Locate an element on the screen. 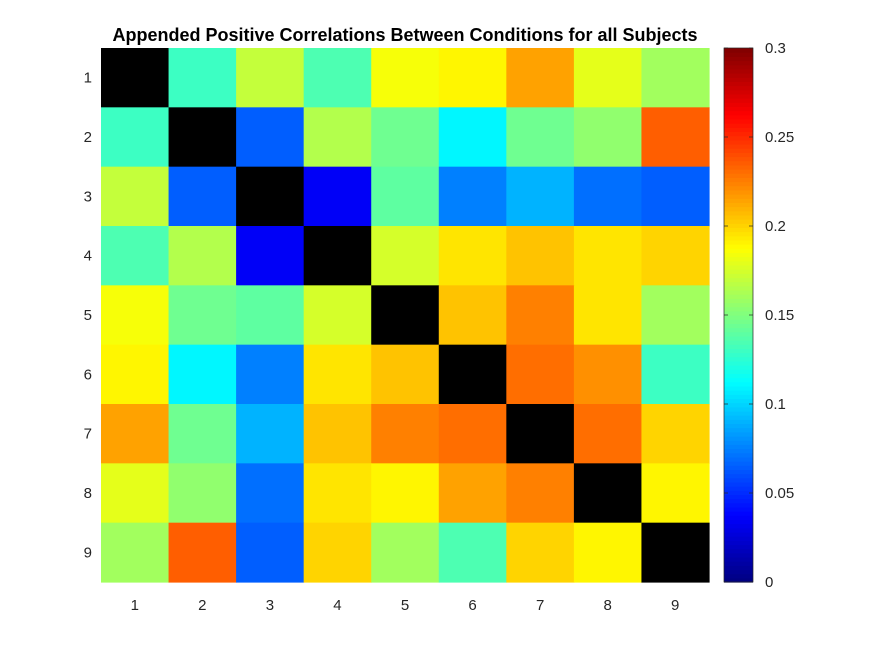 This screenshot has width=875, height=656. y-tick-label: 3 is located at coordinates (88, 196).